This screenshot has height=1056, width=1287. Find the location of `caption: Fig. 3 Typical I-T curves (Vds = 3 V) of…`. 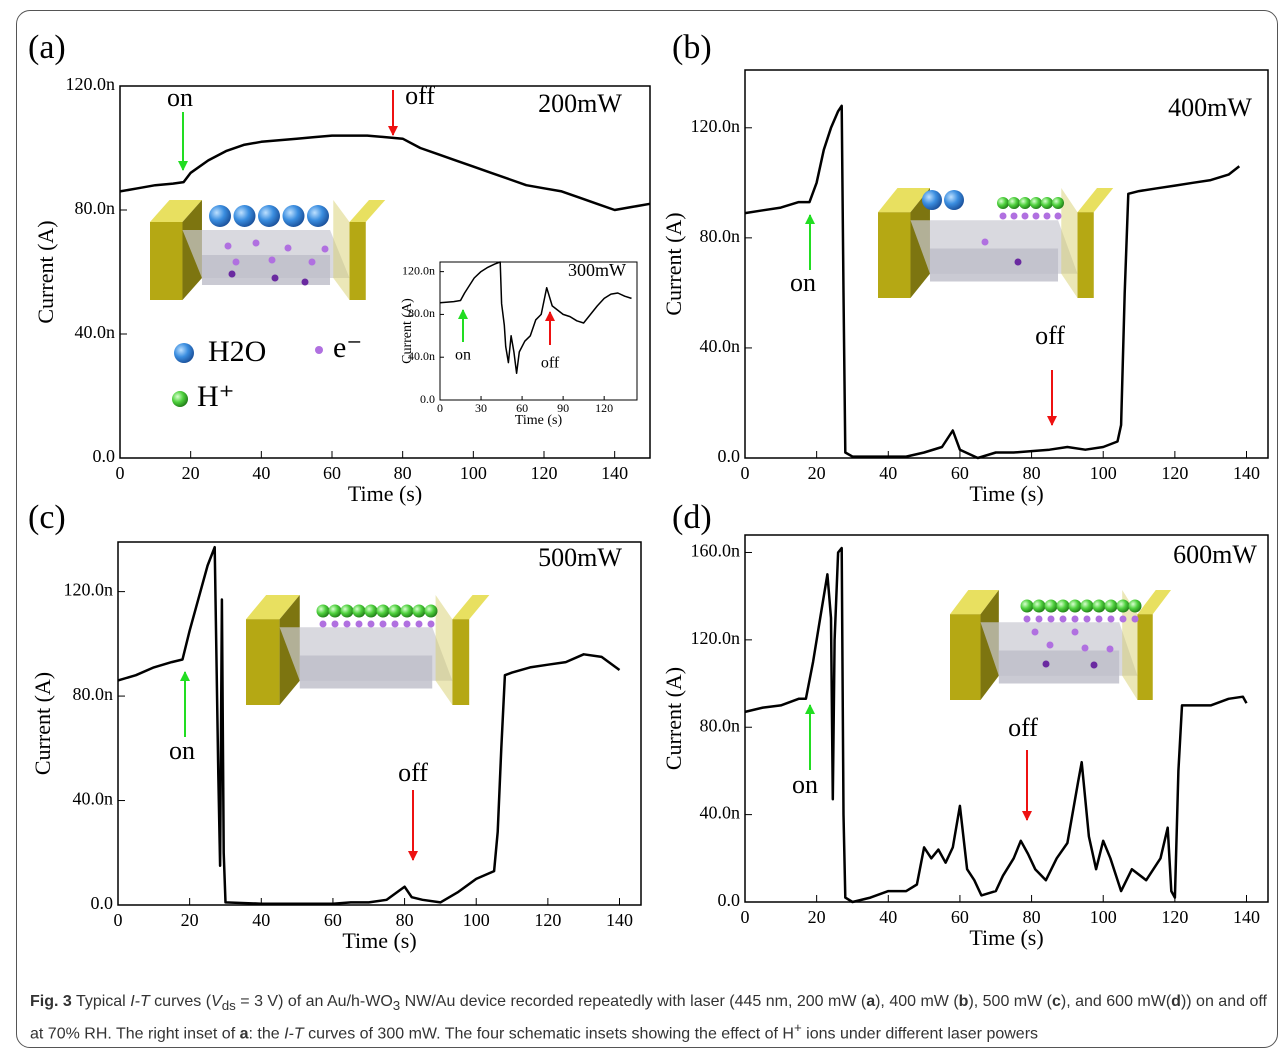

caption: Fig. 3 Typical I-T curves (Vds = 3 V) of… is located at coordinates (650, 1018).